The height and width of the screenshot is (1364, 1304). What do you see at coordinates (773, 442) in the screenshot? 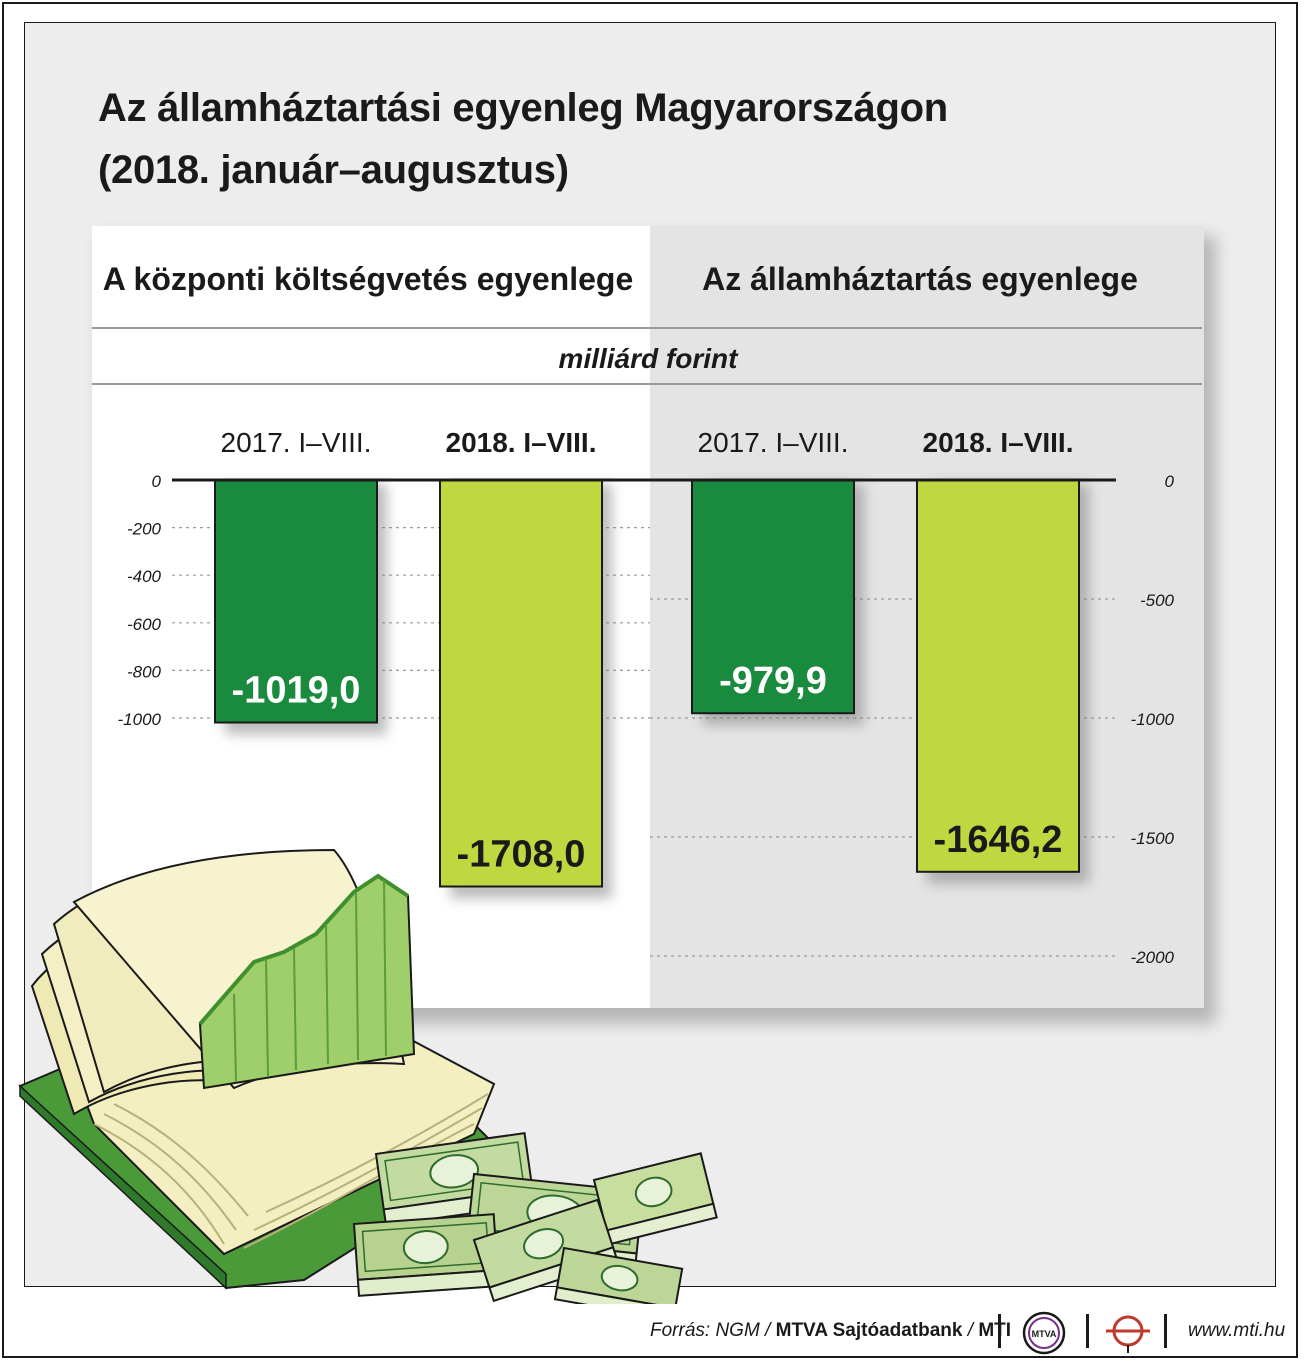
I see `category-label-1-0: 2017. I–VIII.` at bounding box center [773, 442].